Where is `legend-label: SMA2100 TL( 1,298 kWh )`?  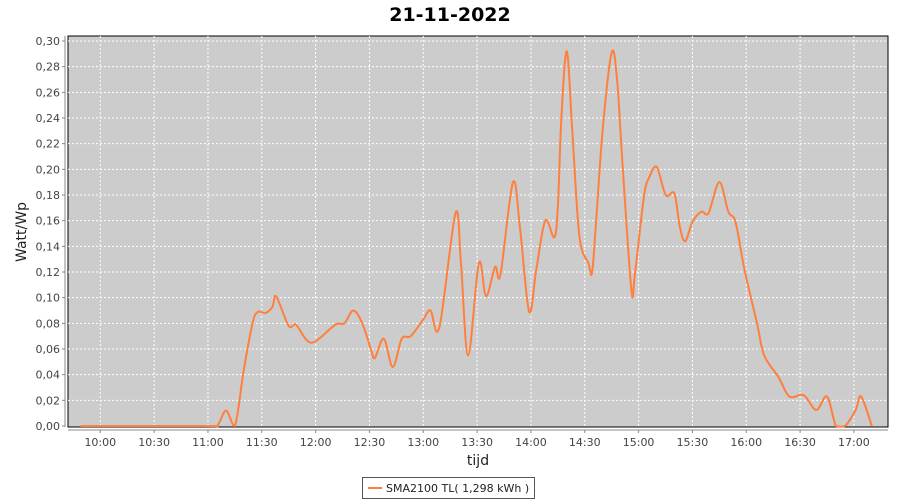 legend-label: SMA2100 TL( 1,298 kWh ) is located at coordinates (458, 488).